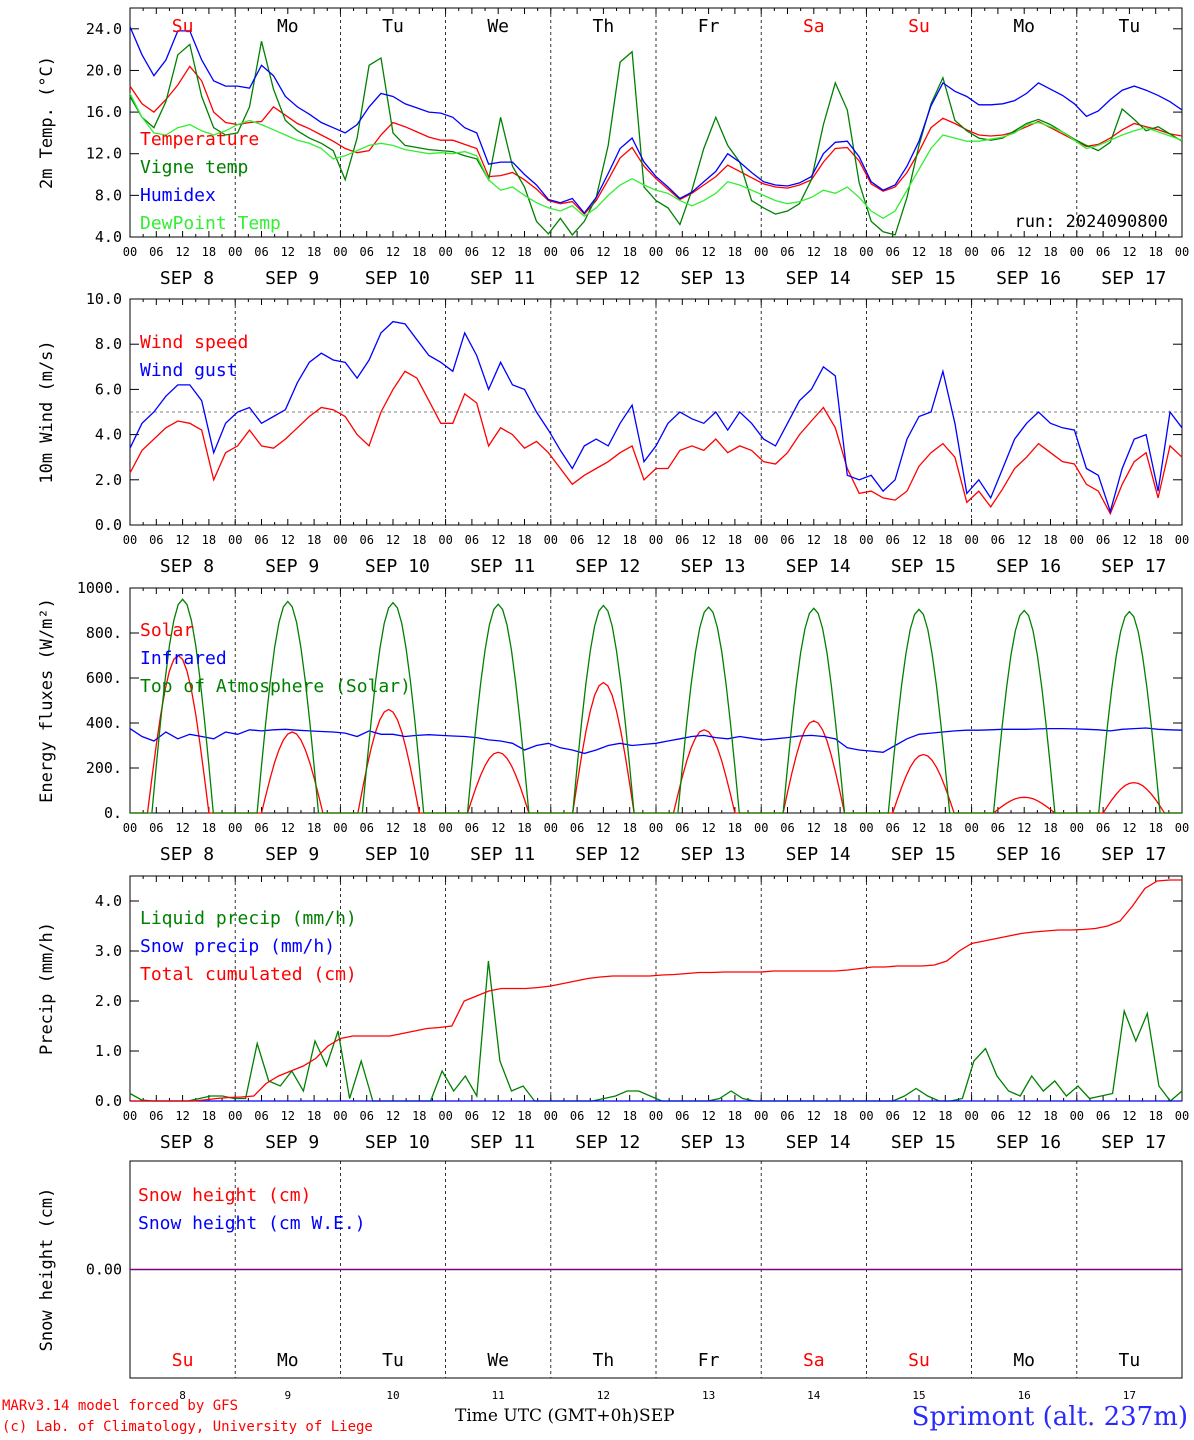  I want to click on date-label: SEP 15, so click(923, 854).